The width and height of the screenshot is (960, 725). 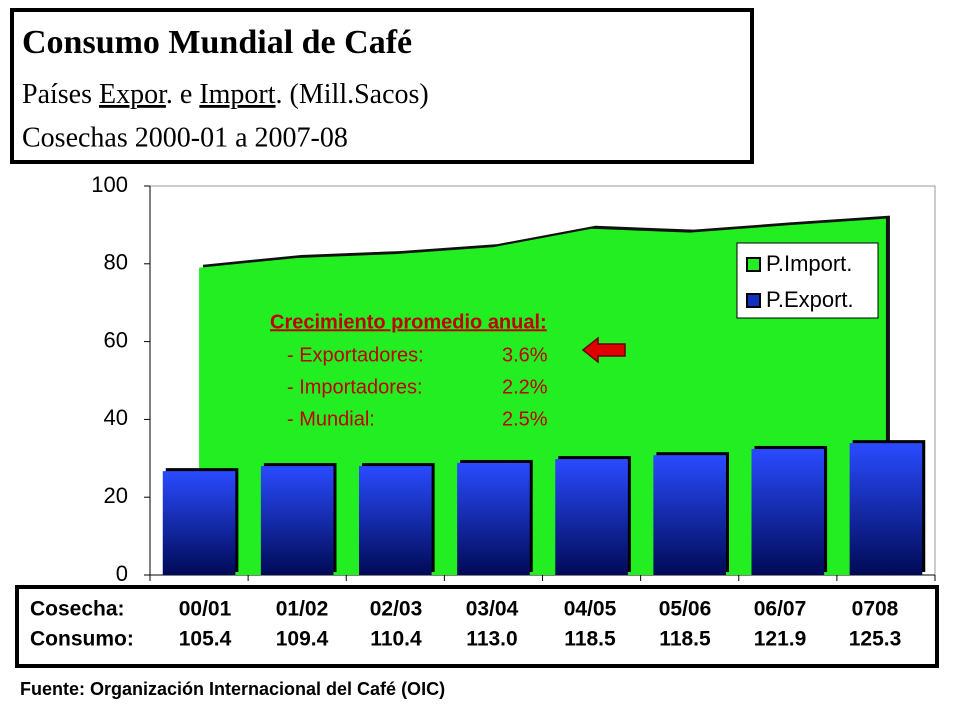 I want to click on table-row-label: Cosecha:, so click(x=77, y=609).